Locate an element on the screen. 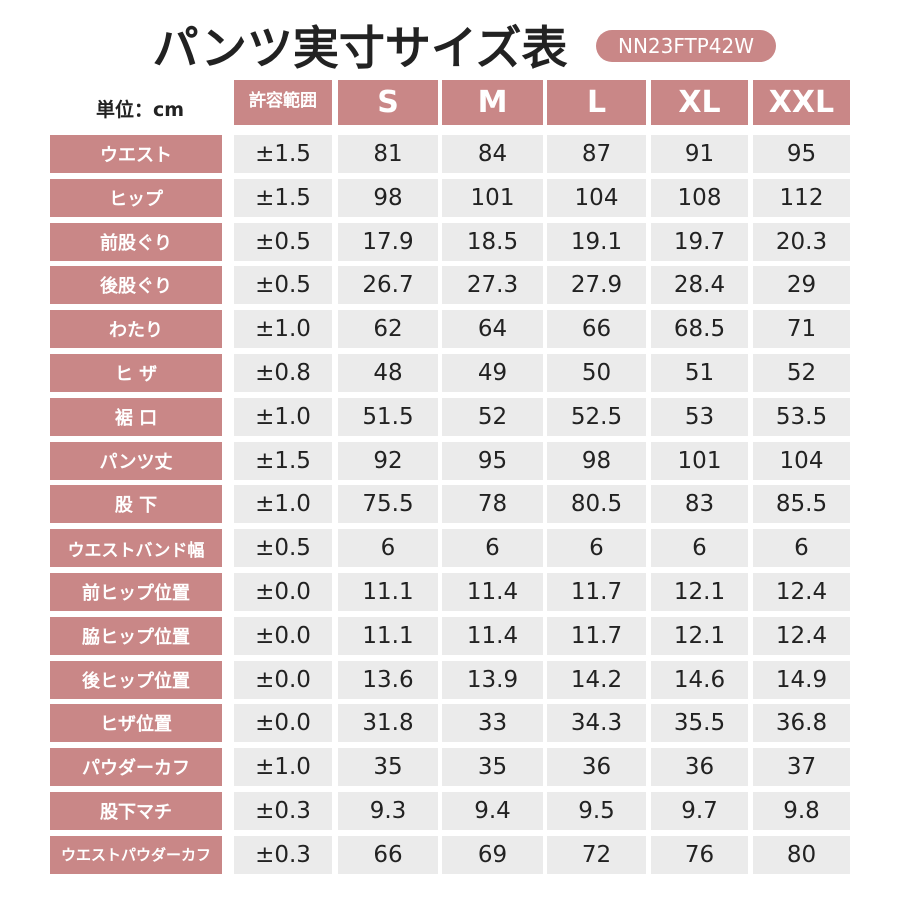 The height and width of the screenshot is (900, 900). row-label: 股下マチ is located at coordinates (136, 811).